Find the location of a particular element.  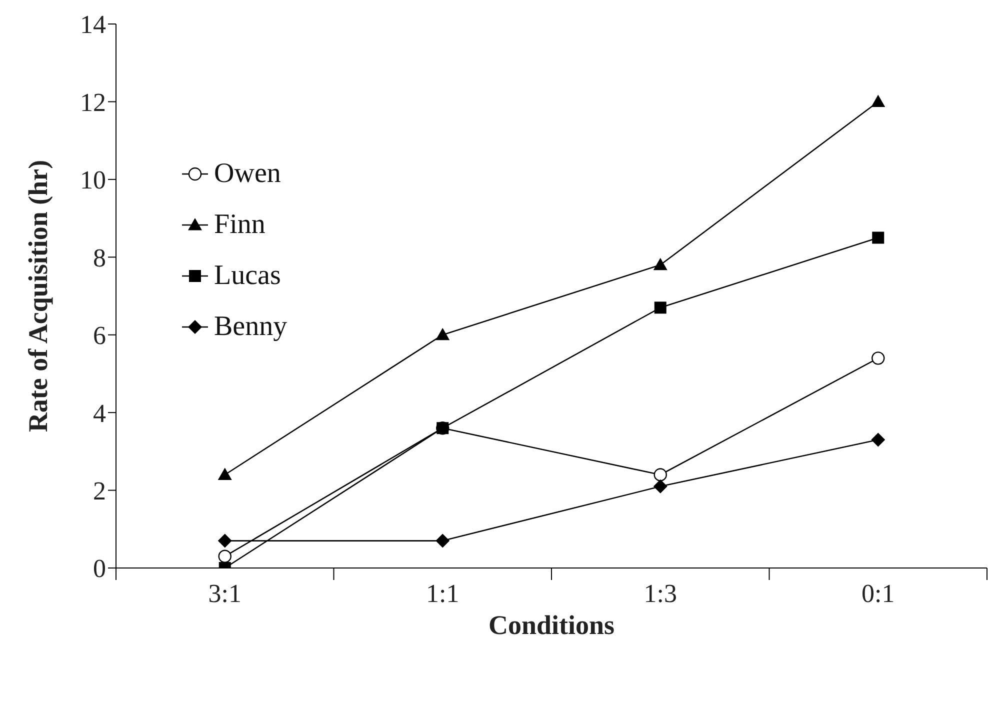

y-tick-label: 4 is located at coordinates (99, 413).